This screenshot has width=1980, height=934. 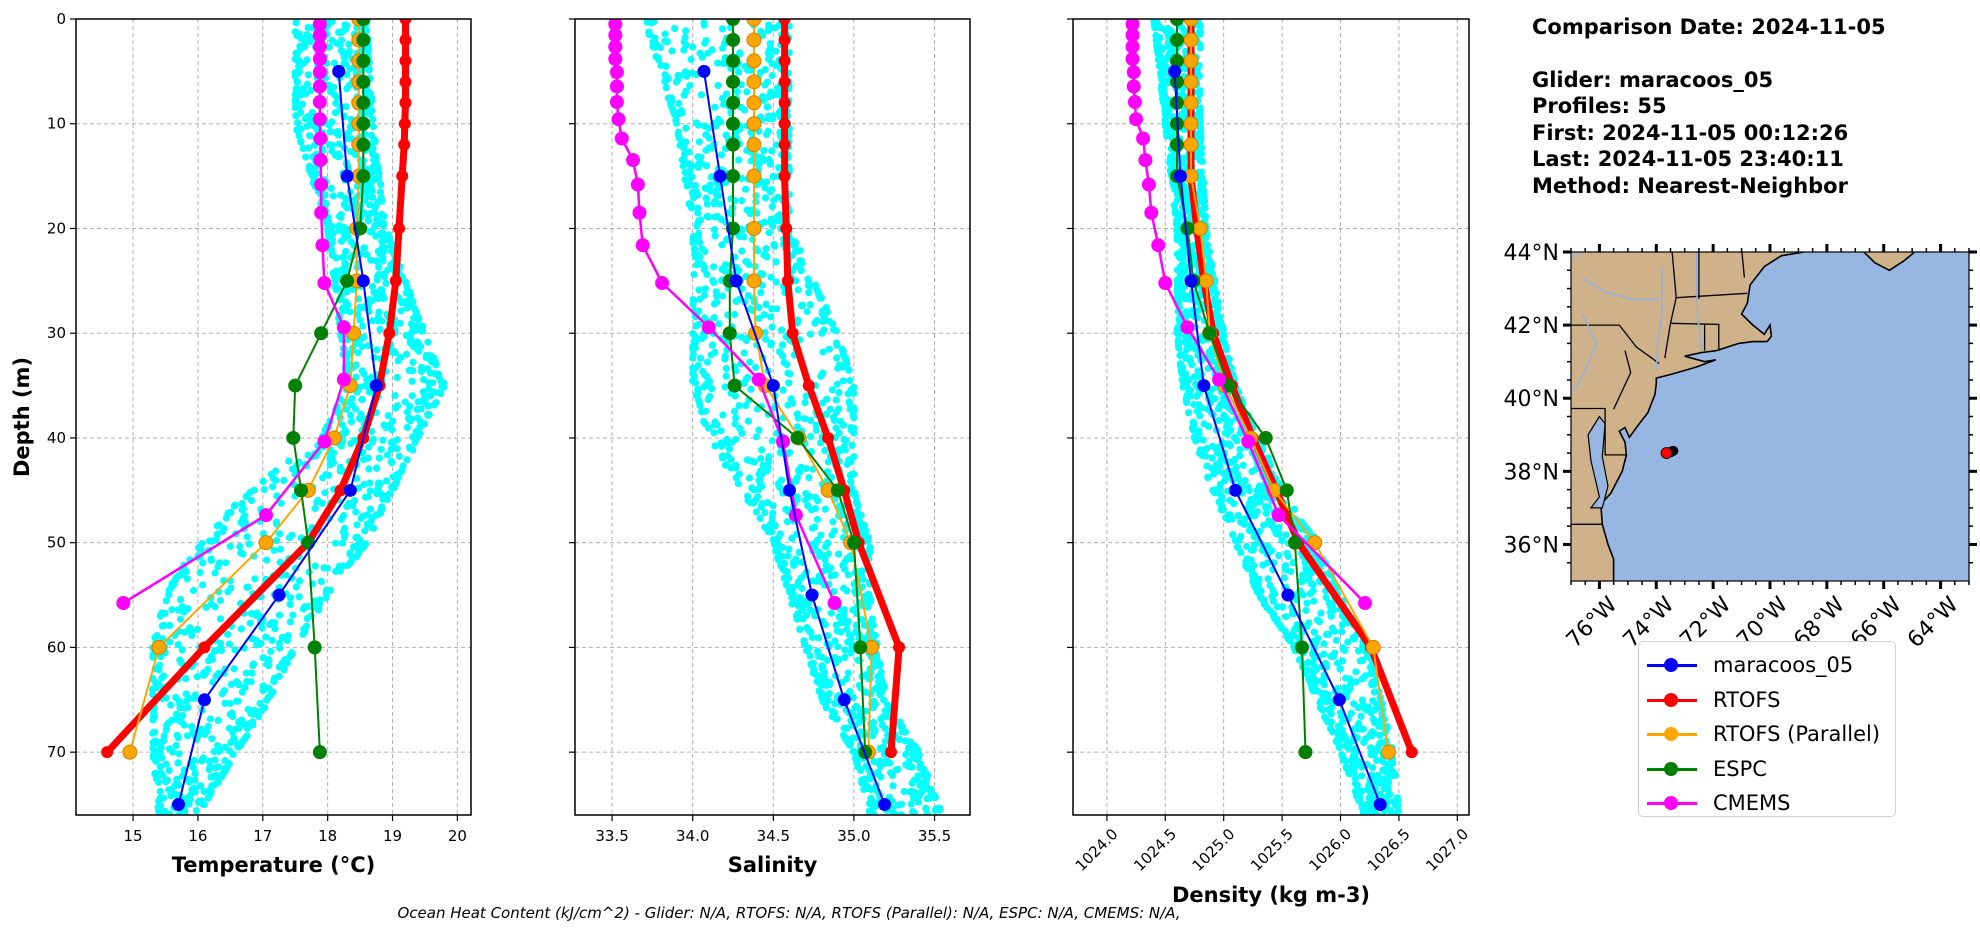 What do you see at coordinates (1578, 256) in the screenshot?
I see `lake` at bounding box center [1578, 256].